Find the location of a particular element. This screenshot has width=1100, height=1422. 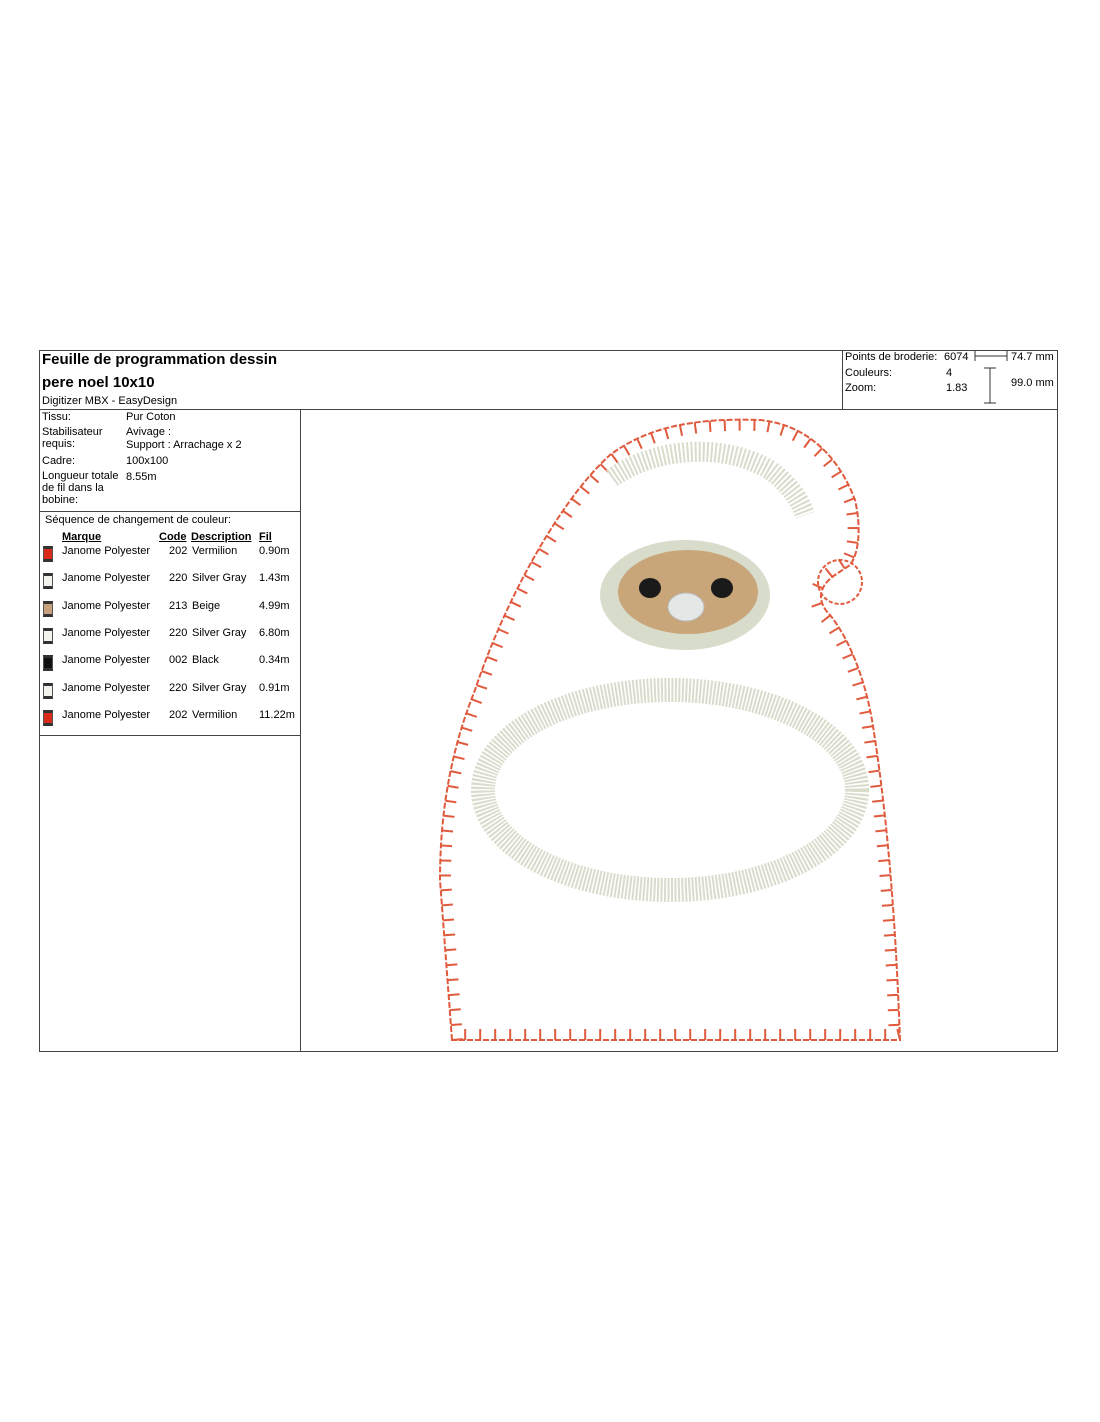

description: Silver Gray is located at coordinates (219, 632).